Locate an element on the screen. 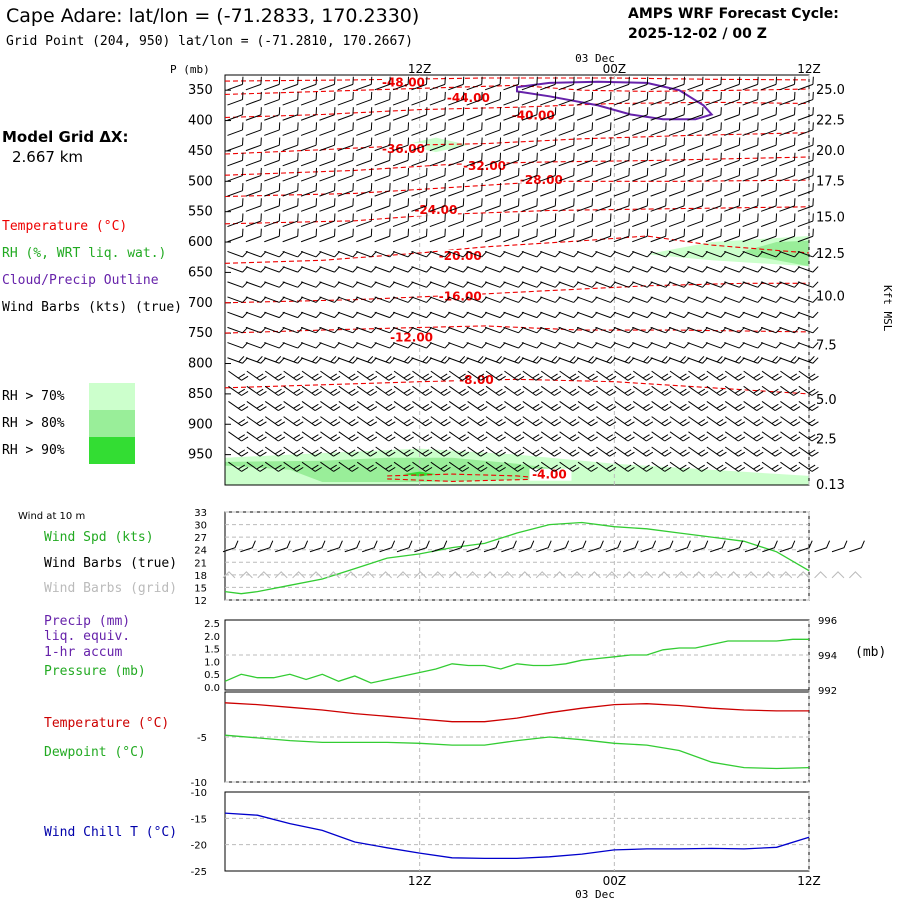  top-date-label: 03 Dec is located at coordinates (595, 58).